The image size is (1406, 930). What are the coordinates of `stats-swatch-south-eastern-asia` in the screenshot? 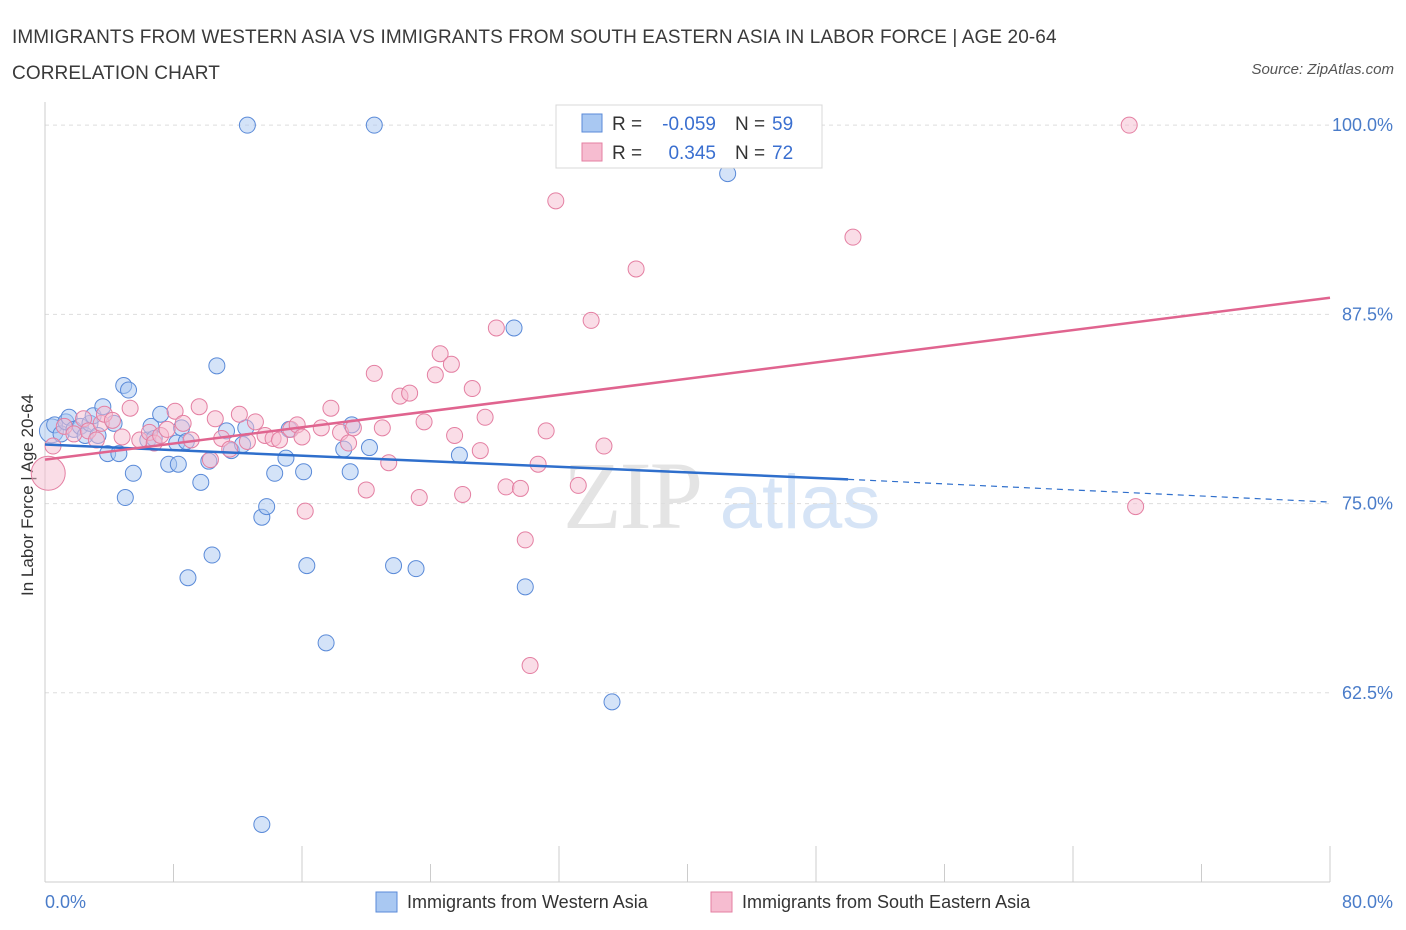 It's located at (592, 152).